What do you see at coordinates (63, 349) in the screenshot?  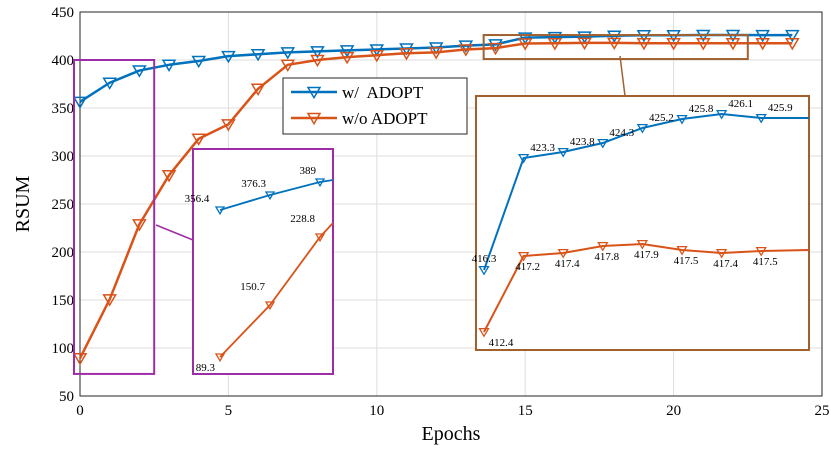 I see `y-tick-label: 100` at bounding box center [63, 349].